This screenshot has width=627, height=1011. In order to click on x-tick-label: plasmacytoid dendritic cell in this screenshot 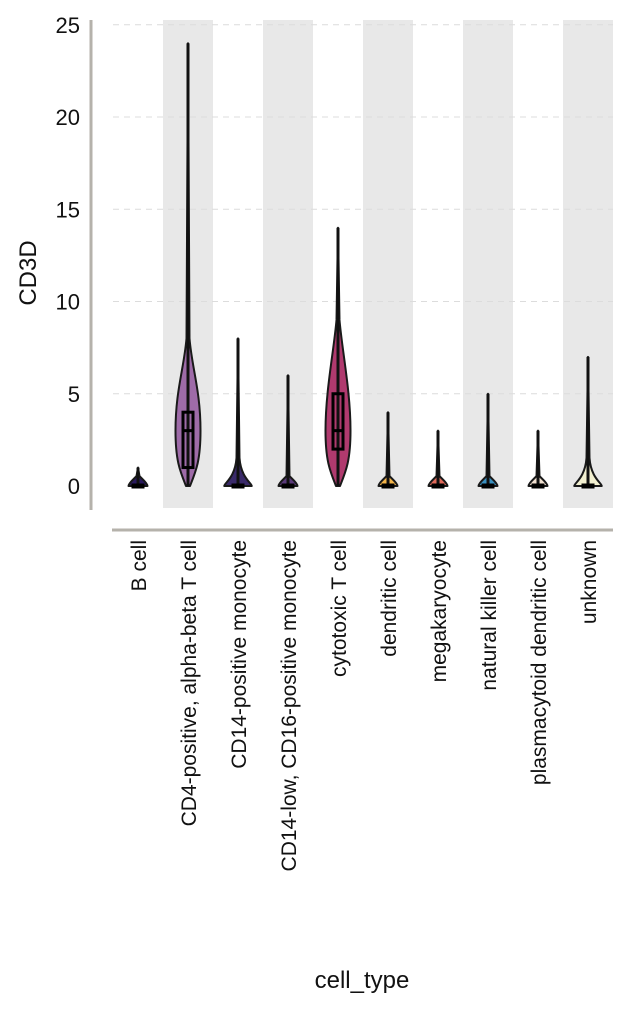, I will do `click(539, 662)`.